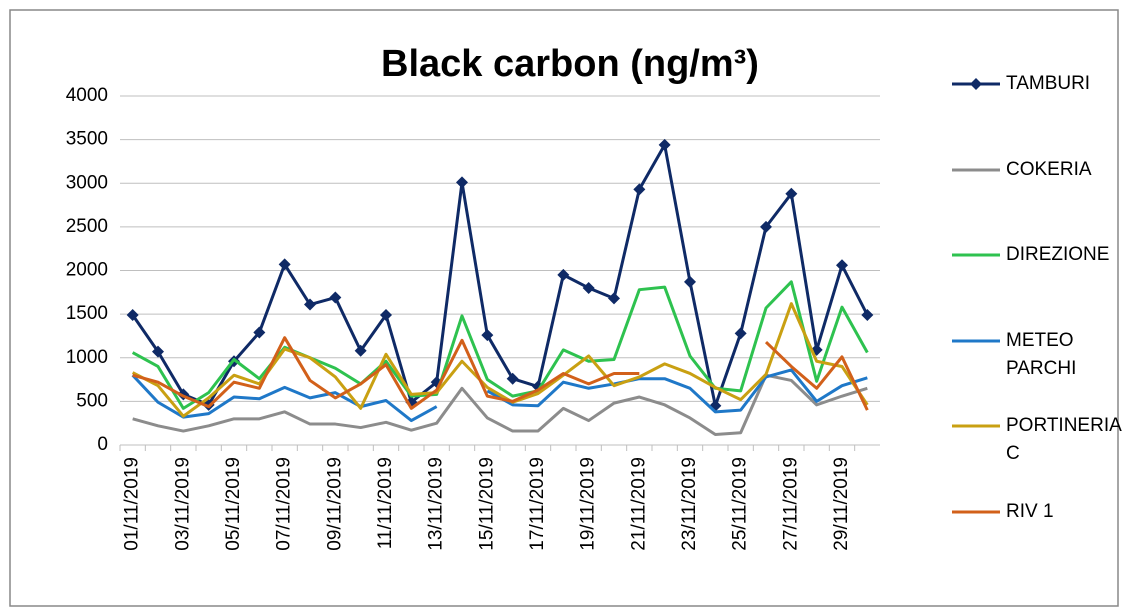 The height and width of the screenshot is (614, 1130). Describe the element at coordinates (87, 357) in the screenshot. I see `y-tick-label: 1000` at that location.